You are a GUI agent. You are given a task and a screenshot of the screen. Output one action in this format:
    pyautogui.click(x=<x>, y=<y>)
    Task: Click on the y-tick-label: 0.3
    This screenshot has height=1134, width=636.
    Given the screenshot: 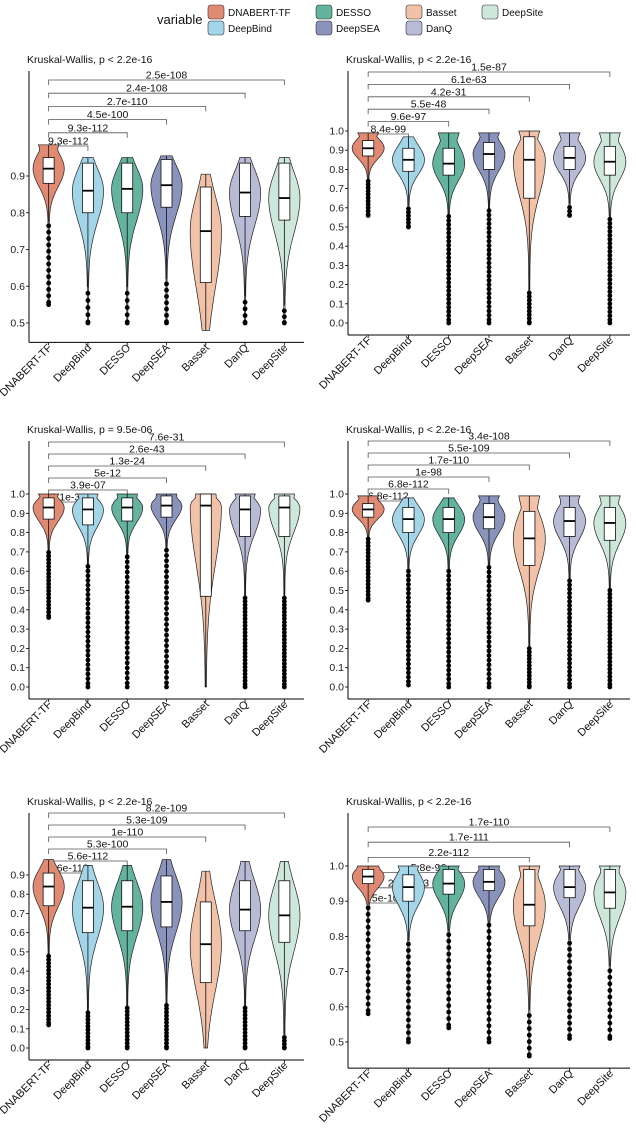 What is the action you would take?
    pyautogui.click(x=336, y=630)
    